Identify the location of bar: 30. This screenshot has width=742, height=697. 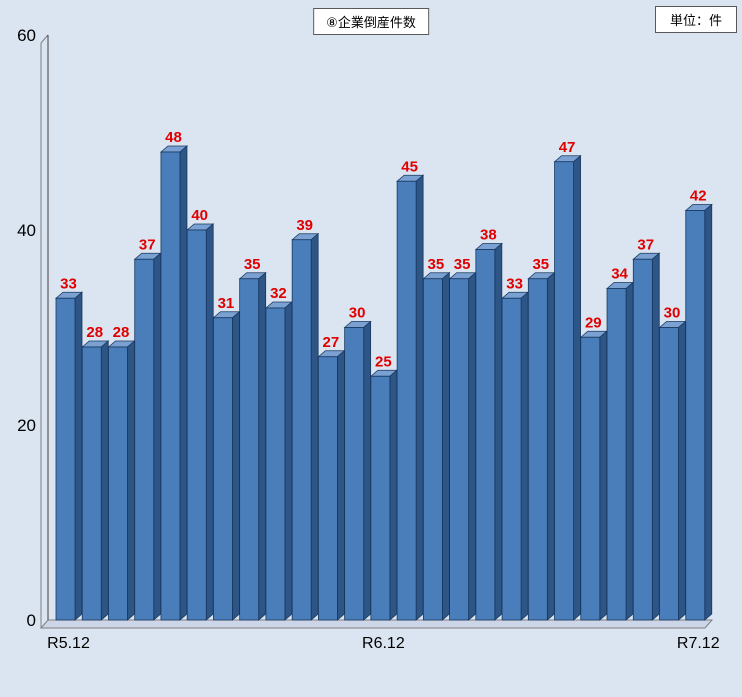
(672, 463).